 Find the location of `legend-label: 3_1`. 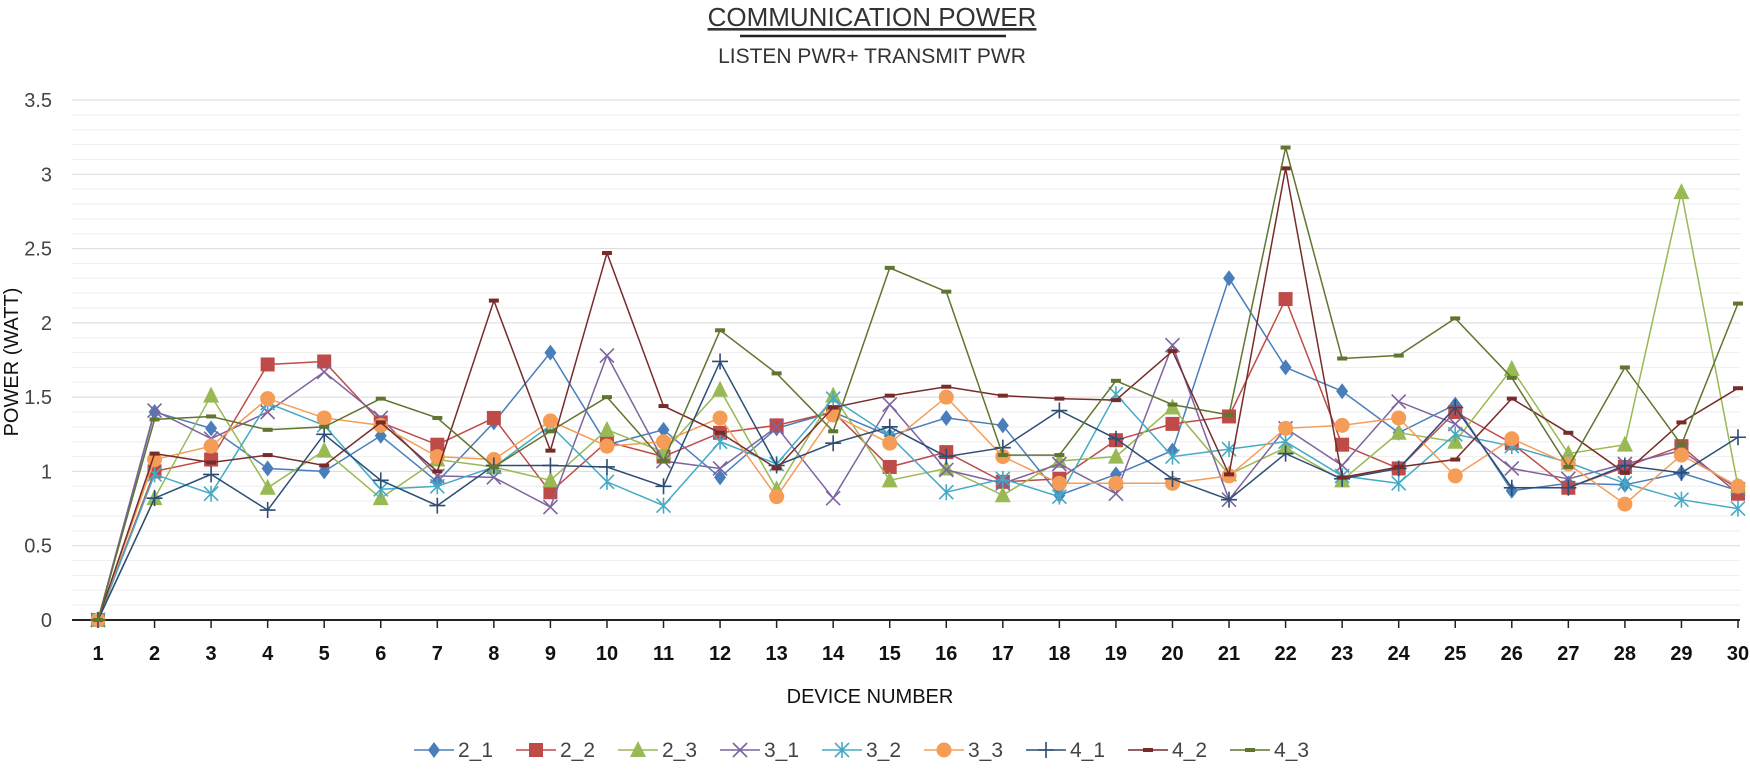

legend-label: 3_1 is located at coordinates (781, 750).